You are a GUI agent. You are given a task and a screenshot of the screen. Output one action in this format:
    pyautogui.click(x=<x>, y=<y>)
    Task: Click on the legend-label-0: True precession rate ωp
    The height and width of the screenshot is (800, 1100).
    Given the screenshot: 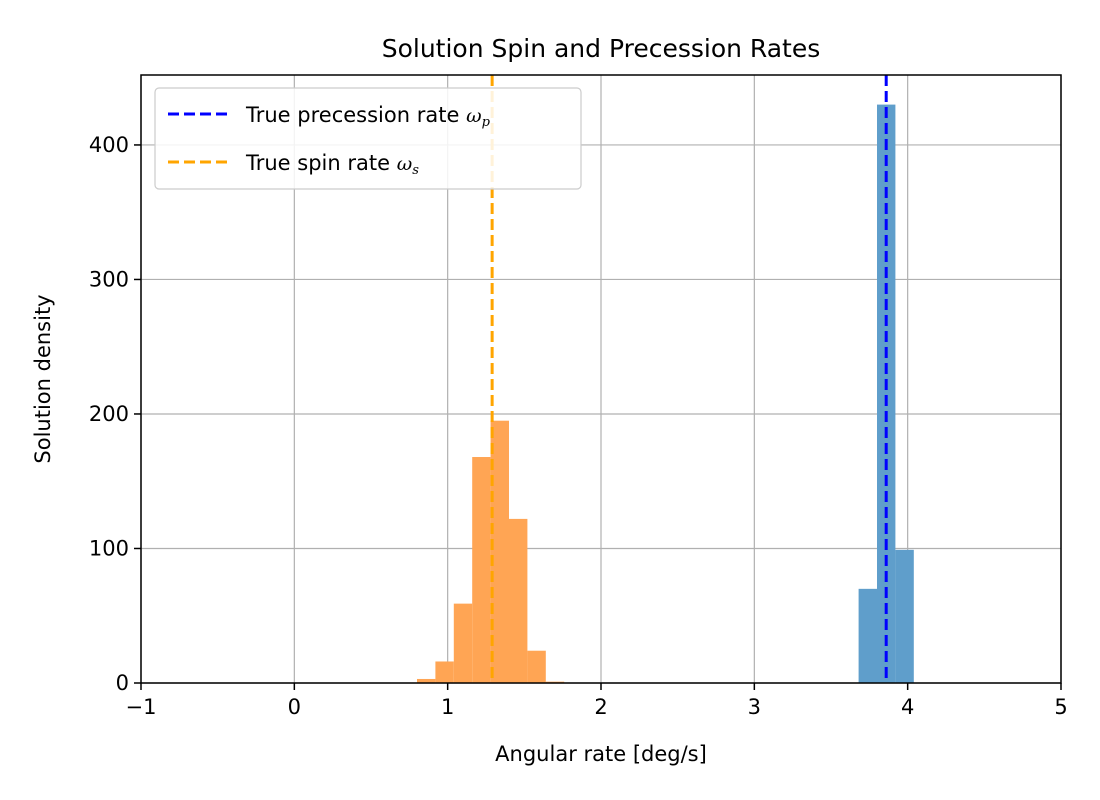 What is the action you would take?
    pyautogui.click(x=368, y=116)
    